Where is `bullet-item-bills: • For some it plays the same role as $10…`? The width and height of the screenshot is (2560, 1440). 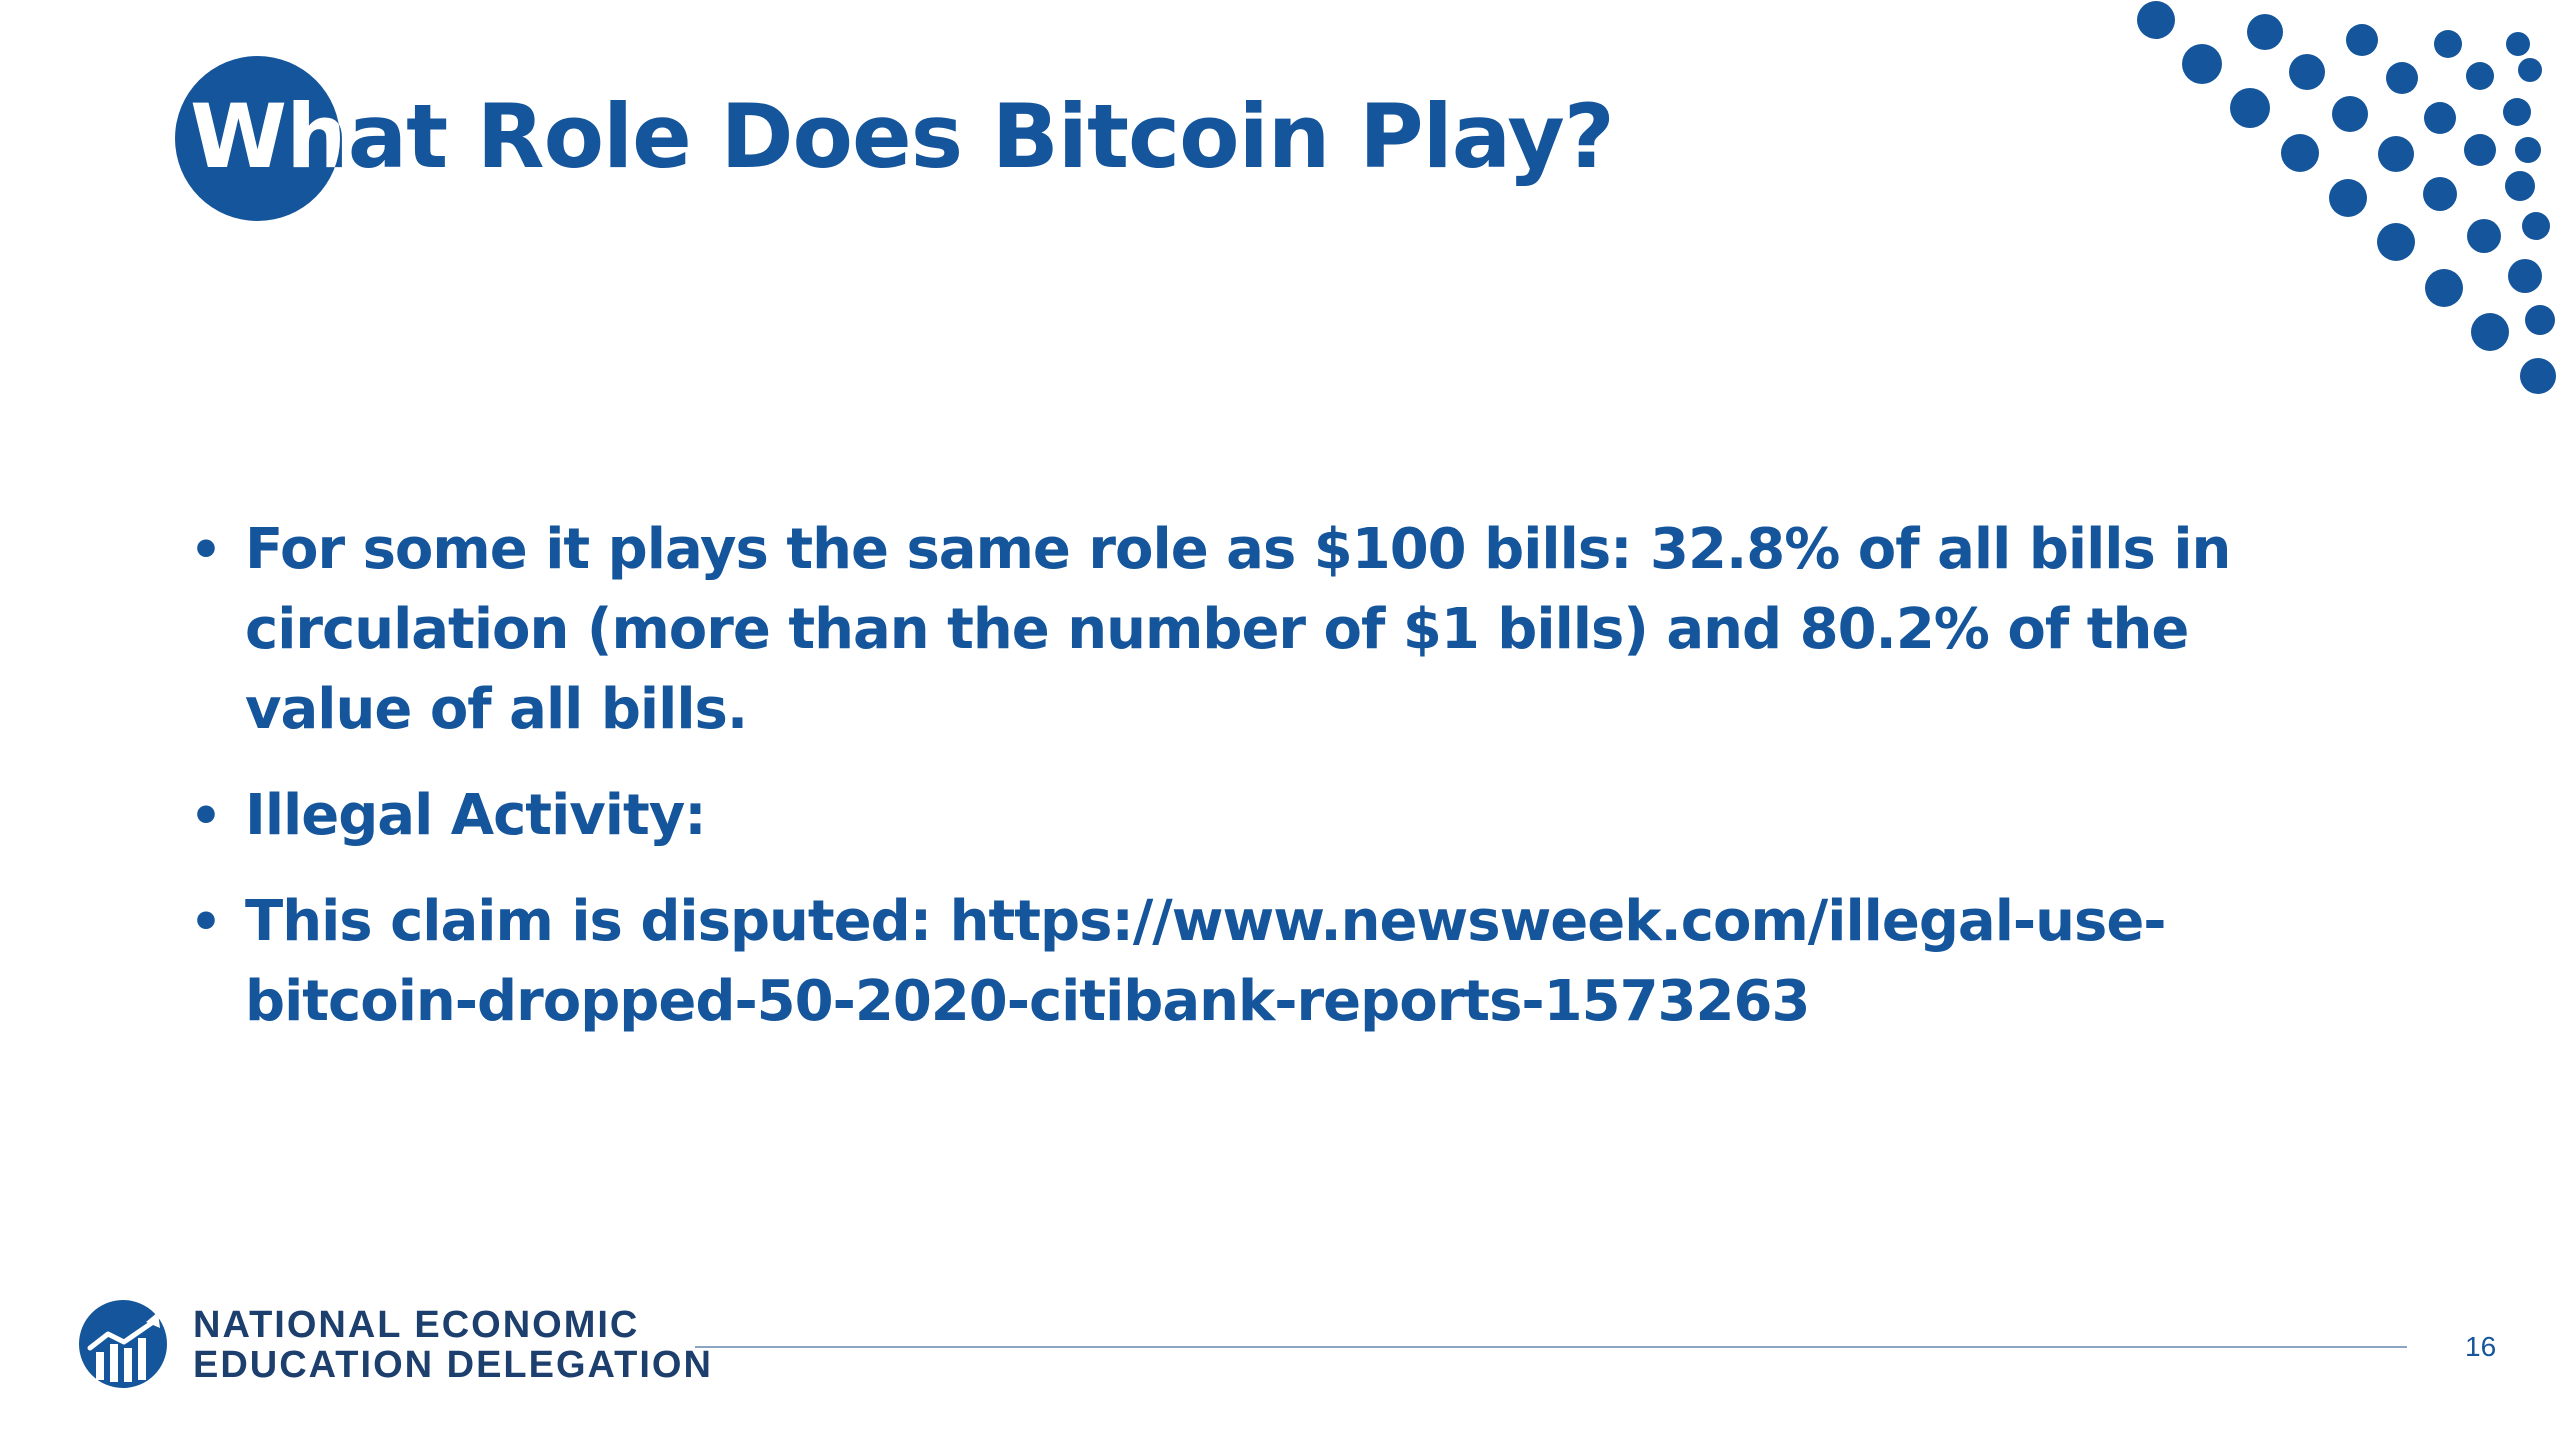
bullet-item-bills: • For some it plays the same role as $10… is located at coordinates (1240, 630).